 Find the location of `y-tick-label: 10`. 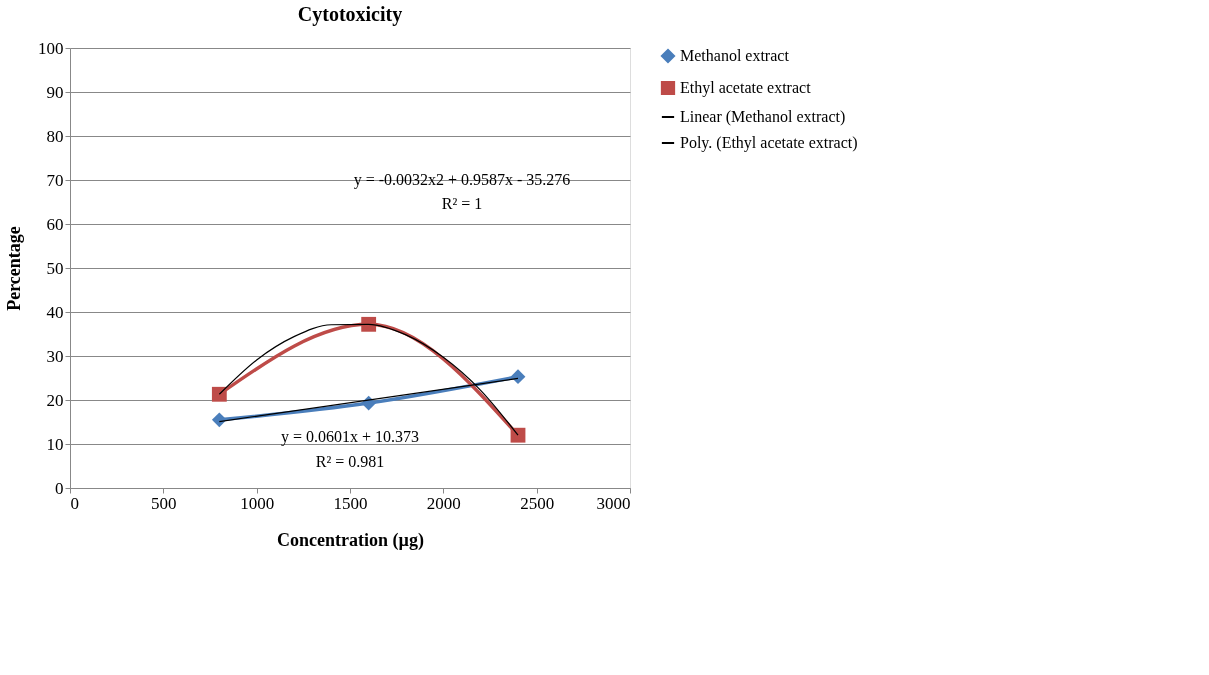

y-tick-label: 10 is located at coordinates (55, 444).